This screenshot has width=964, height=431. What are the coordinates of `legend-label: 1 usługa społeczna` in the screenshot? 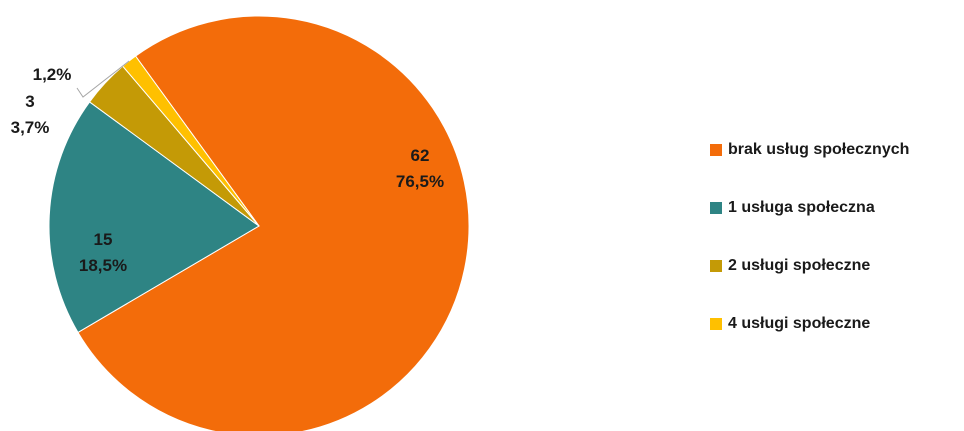 It's located at (801, 207).